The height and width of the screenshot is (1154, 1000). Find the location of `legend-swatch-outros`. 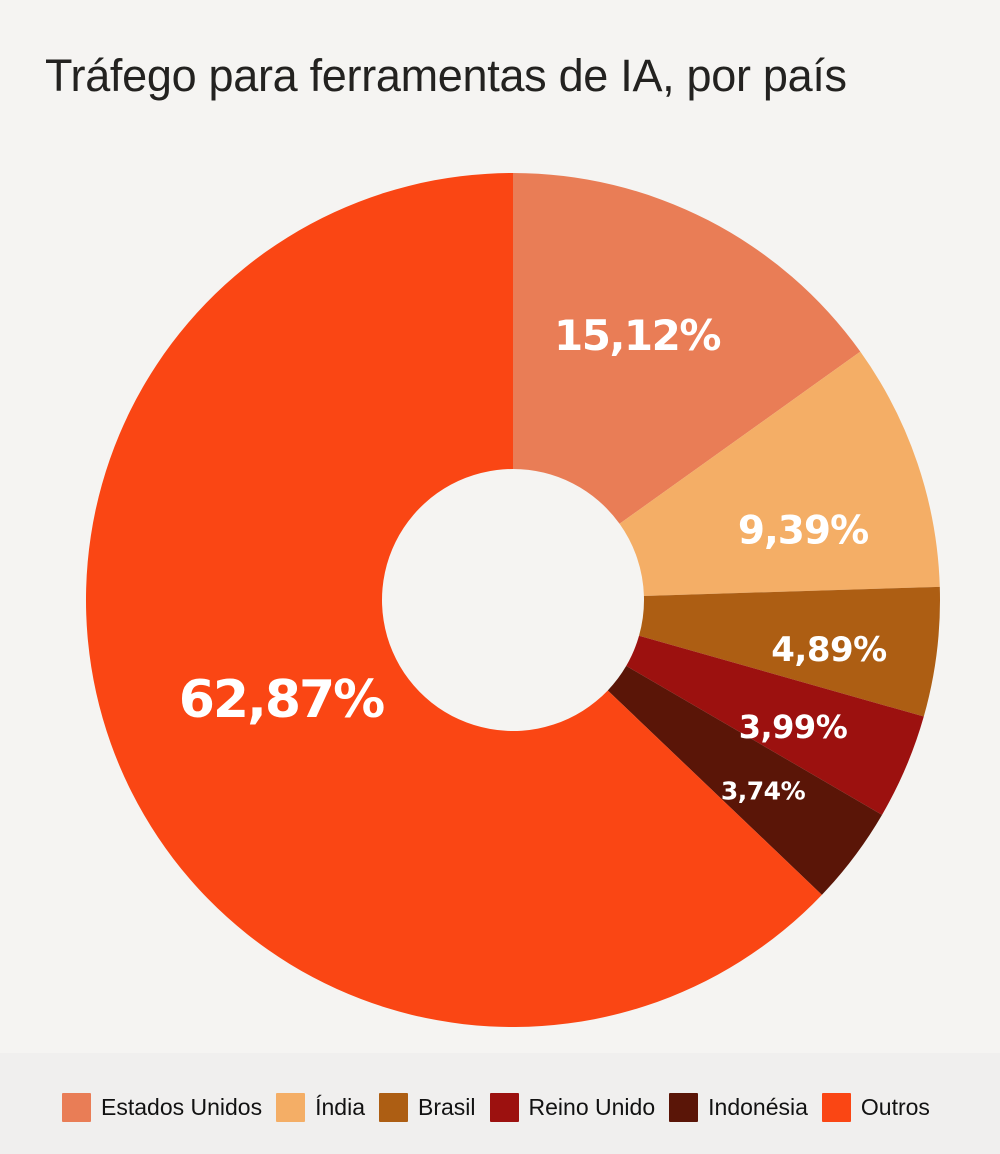

legend-swatch-outros is located at coordinates (836, 1107).